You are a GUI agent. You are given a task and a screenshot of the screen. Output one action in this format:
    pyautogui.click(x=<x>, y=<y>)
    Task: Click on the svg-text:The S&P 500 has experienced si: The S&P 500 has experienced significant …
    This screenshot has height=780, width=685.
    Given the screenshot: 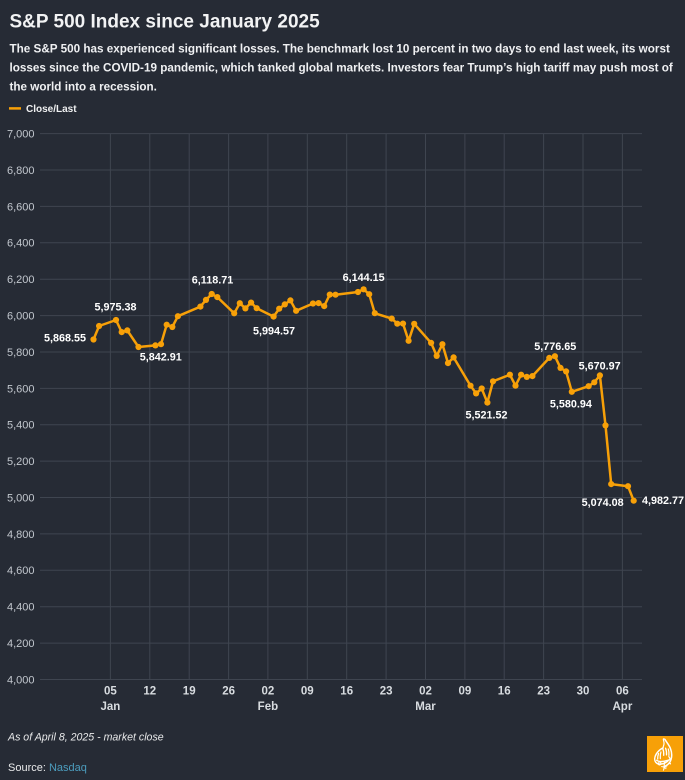 What is the action you would take?
    pyautogui.click(x=340, y=49)
    